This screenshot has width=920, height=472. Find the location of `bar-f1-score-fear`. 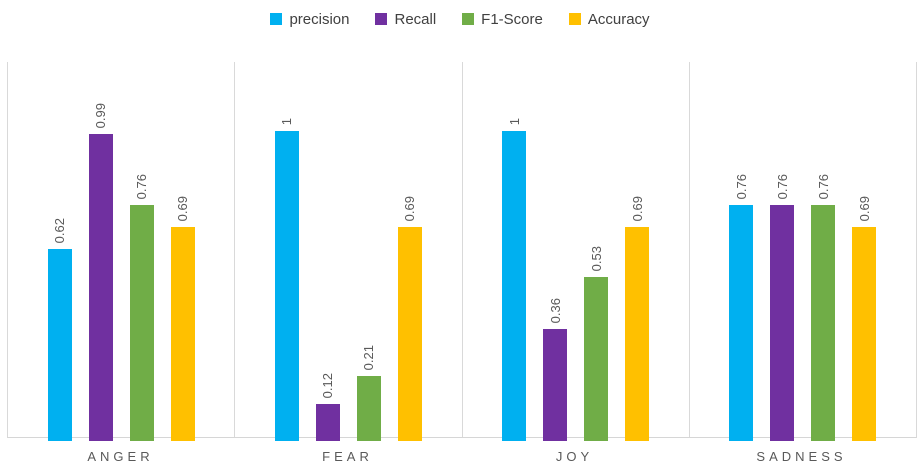

bar-f1-score-fear is located at coordinates (368, 408).